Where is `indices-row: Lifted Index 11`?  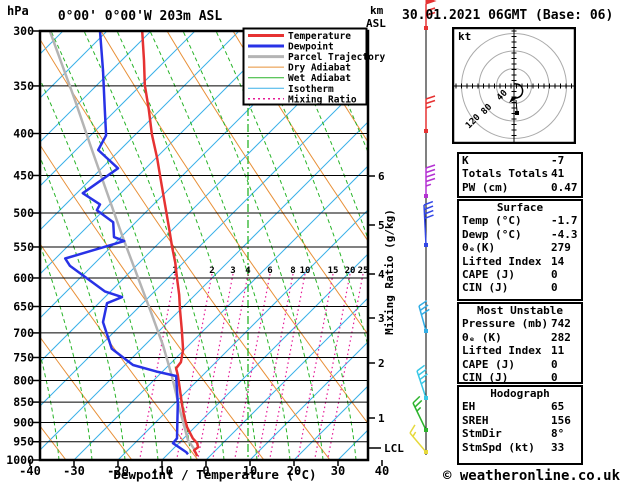
indices-row: Lifted Index 11 is located at coordinates (520, 350).